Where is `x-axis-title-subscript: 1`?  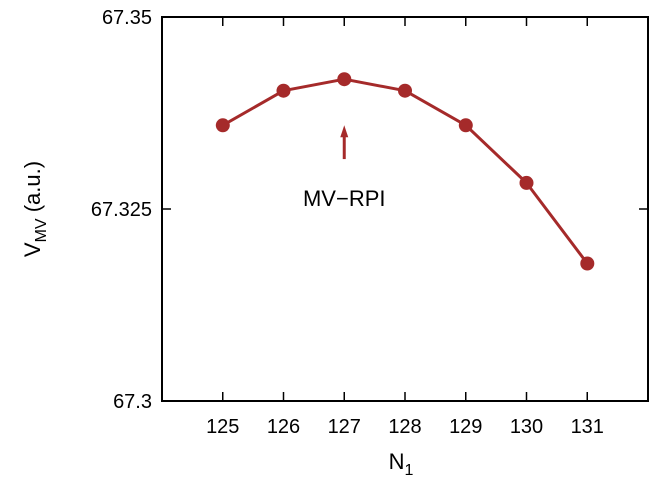 x-axis-title-subscript: 1 is located at coordinates (408, 470).